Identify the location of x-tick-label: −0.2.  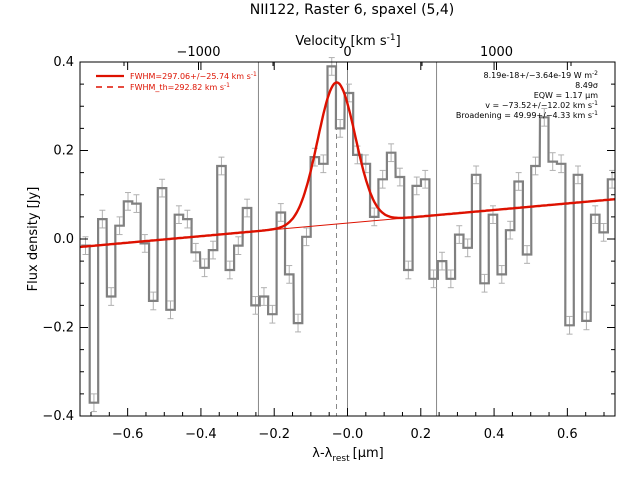
(274, 434).